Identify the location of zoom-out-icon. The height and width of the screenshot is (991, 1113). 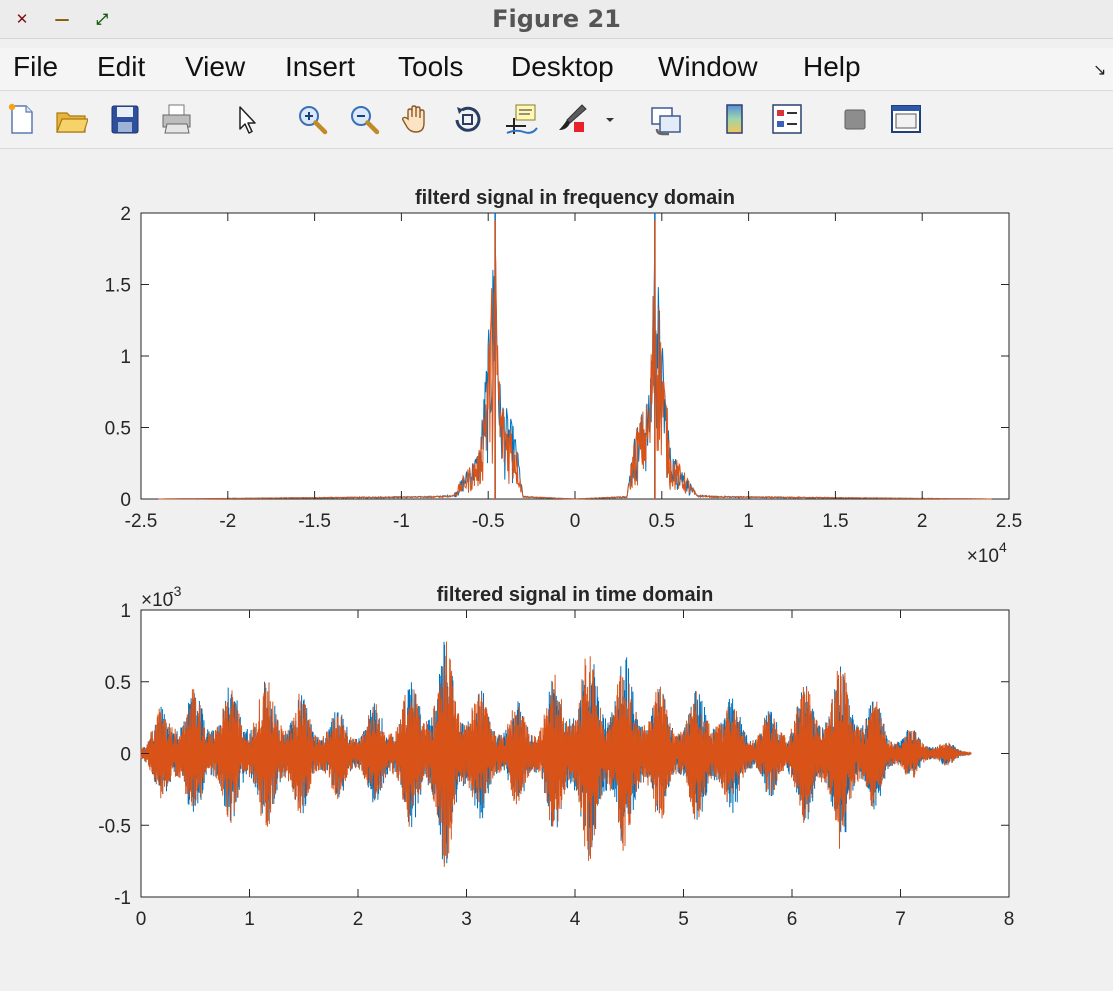
(365, 120).